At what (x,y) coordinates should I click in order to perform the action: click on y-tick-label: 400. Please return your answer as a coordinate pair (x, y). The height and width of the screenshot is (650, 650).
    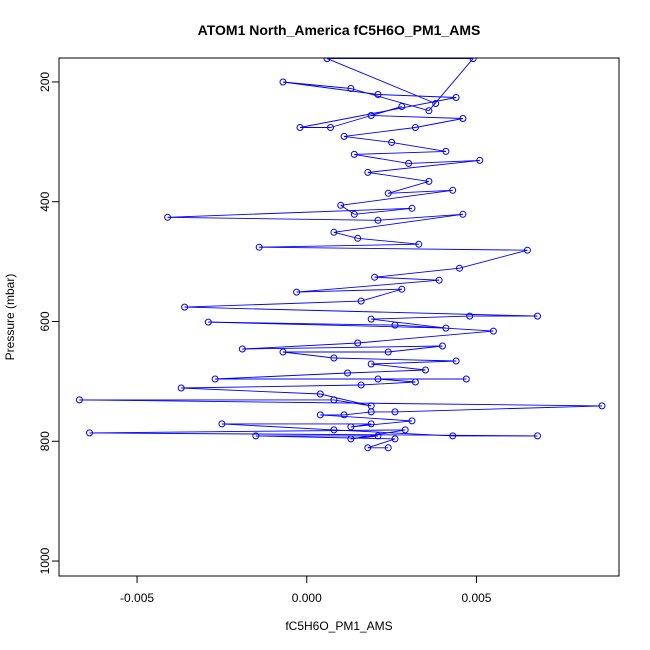
    Looking at the image, I should click on (45, 201).